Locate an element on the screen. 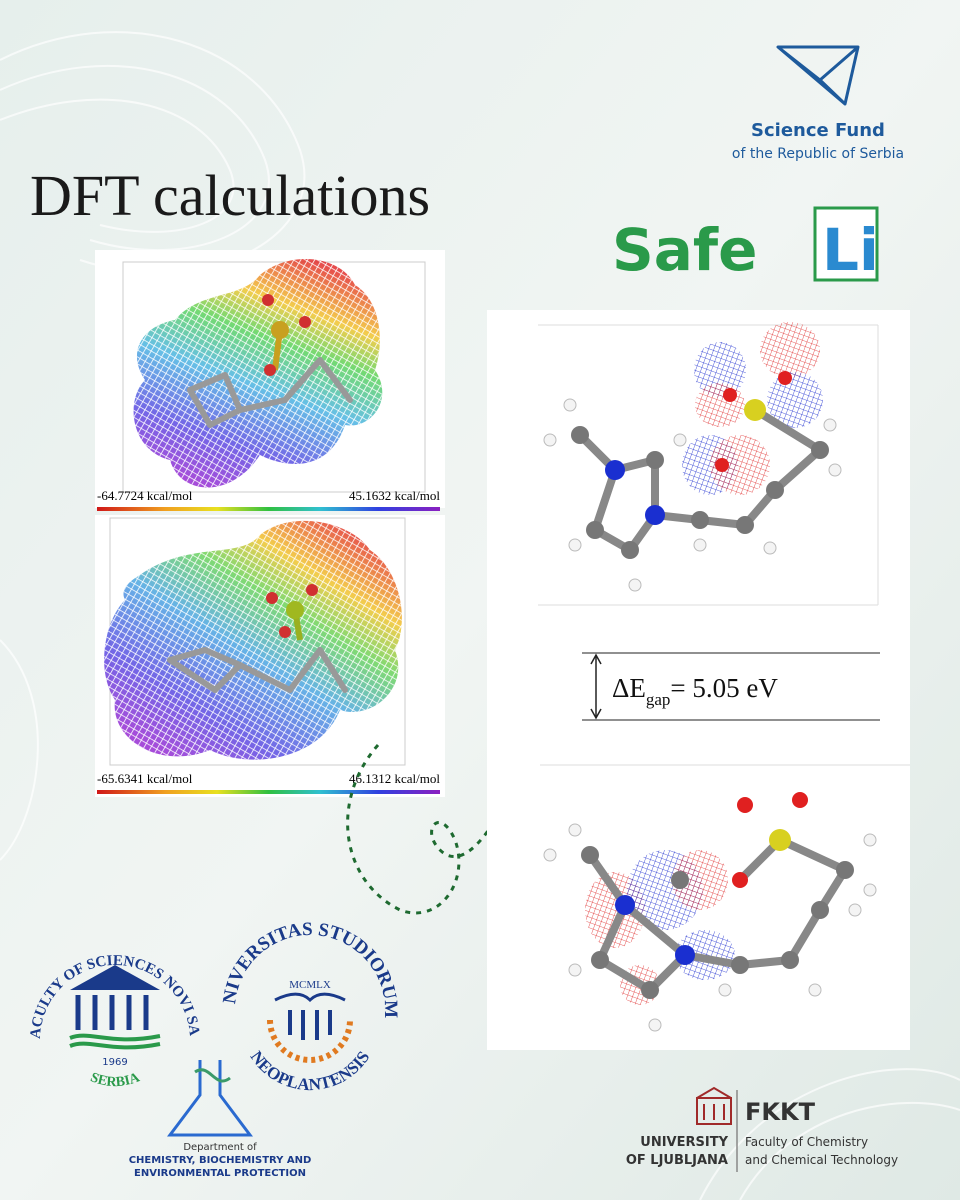 The height and width of the screenshot is (1200, 960). fkkt-line: Faculty of Chemistry is located at coordinates (806, 1142).